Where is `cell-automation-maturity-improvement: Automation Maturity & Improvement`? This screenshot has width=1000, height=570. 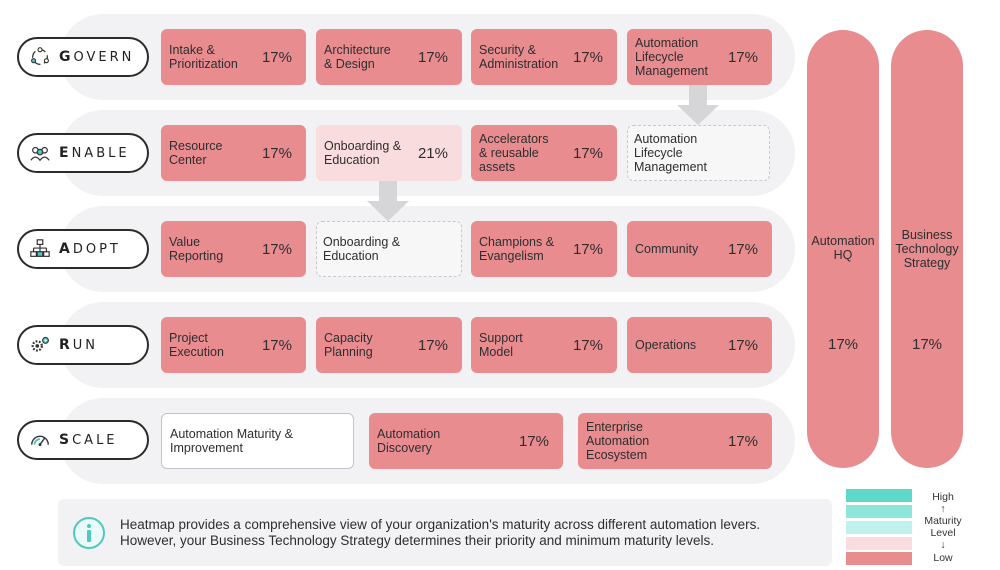 cell-automation-maturity-improvement: Automation Maturity & Improvement is located at coordinates (257, 441).